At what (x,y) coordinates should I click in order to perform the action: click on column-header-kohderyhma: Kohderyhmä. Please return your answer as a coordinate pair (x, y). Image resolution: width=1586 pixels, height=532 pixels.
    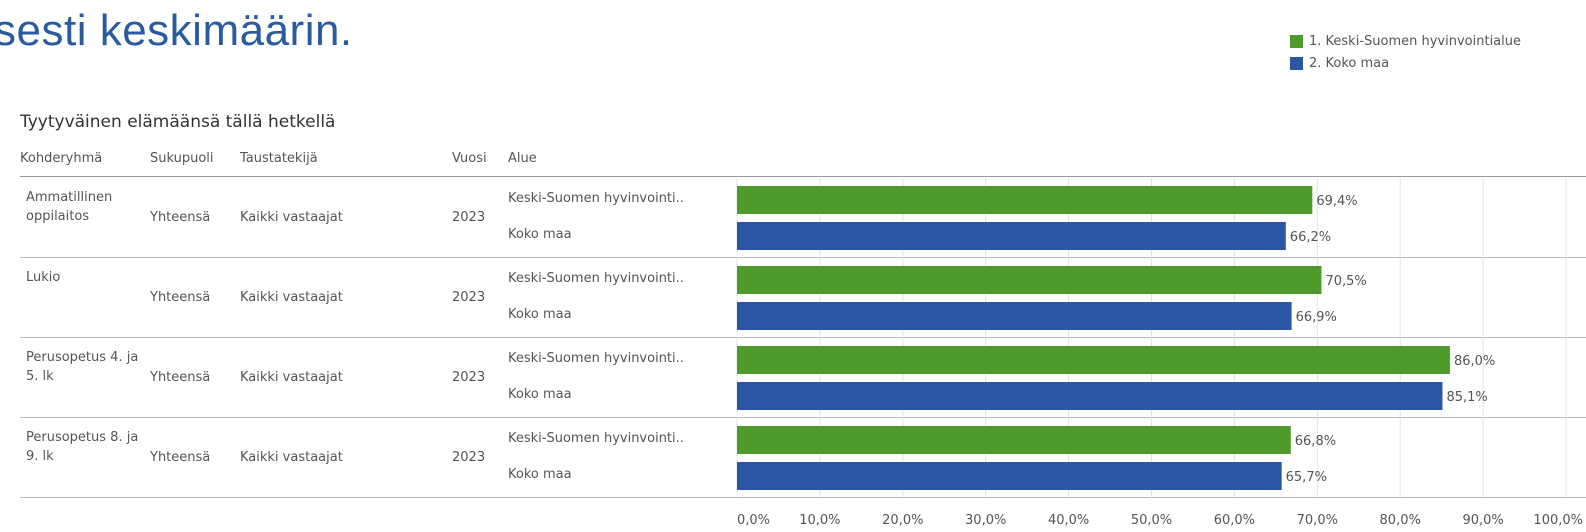
    Looking at the image, I should click on (61, 158).